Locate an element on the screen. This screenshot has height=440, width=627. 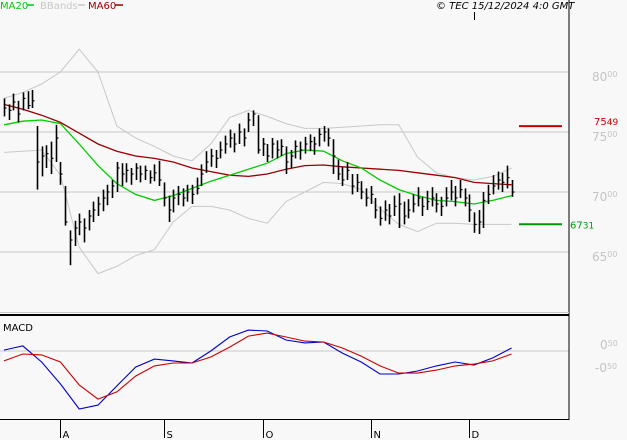
legend: MA20 BBands MA60 is located at coordinates (61, 6).